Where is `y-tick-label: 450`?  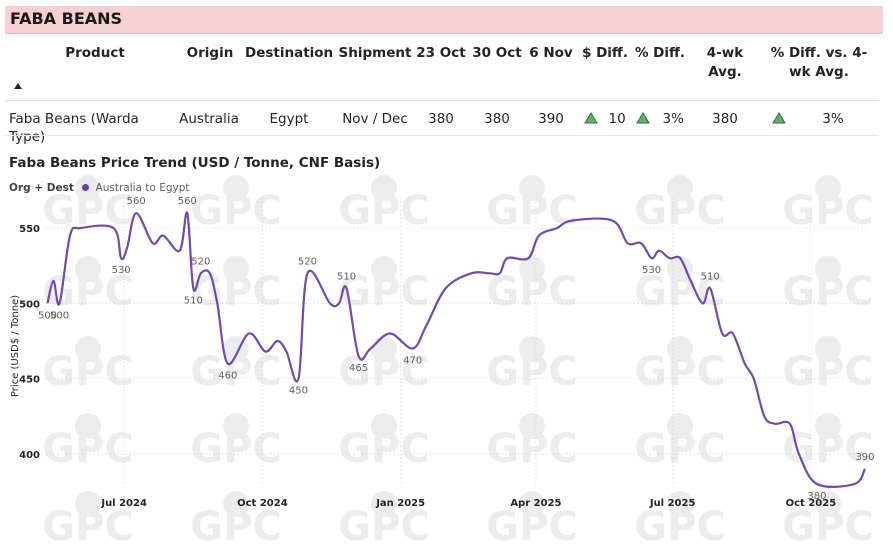 y-tick-label: 450 is located at coordinates (29, 380).